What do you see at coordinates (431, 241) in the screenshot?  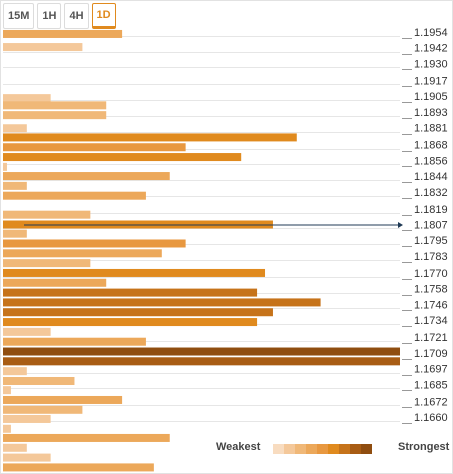 I see `y-tick-label: 1.1795` at bounding box center [431, 241].